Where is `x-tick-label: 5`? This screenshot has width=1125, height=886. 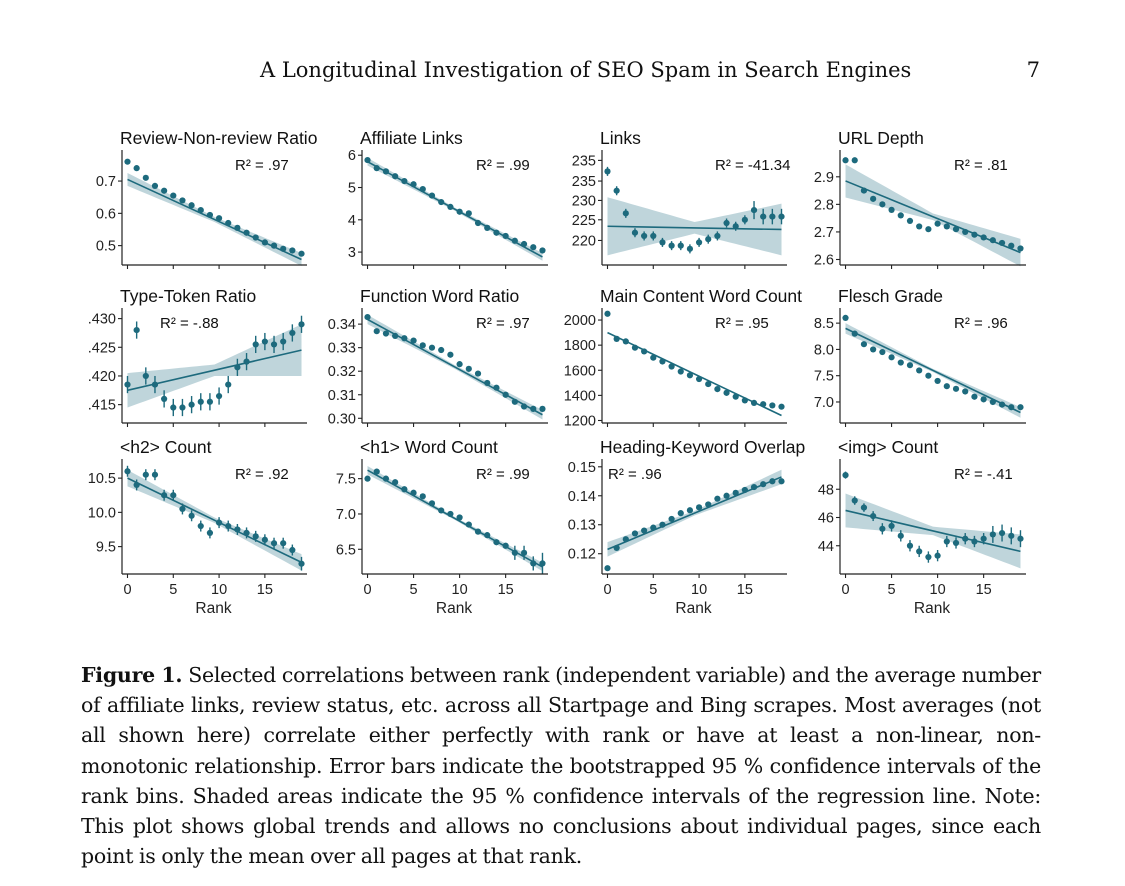
x-tick-label: 5 is located at coordinates (414, 590).